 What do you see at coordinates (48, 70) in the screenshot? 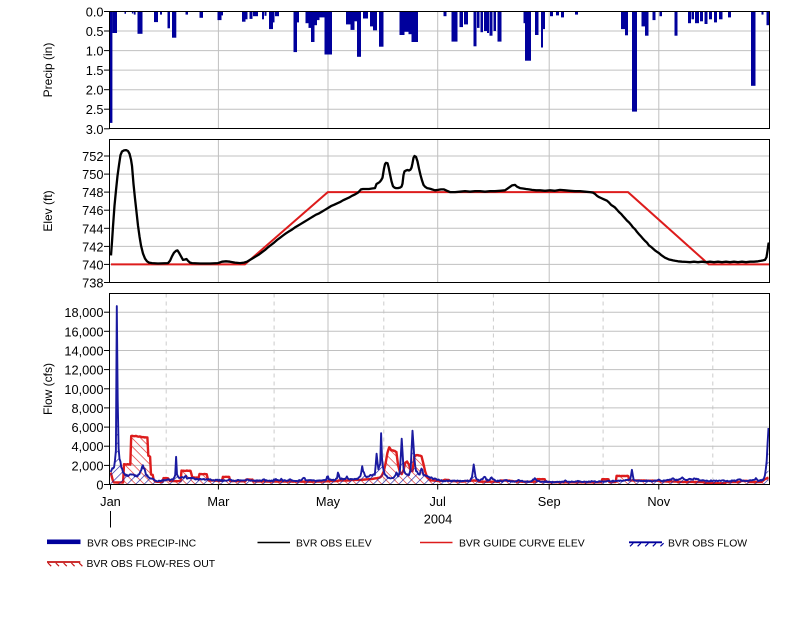
I see `svg-text: Precip (in)` at bounding box center [48, 70].